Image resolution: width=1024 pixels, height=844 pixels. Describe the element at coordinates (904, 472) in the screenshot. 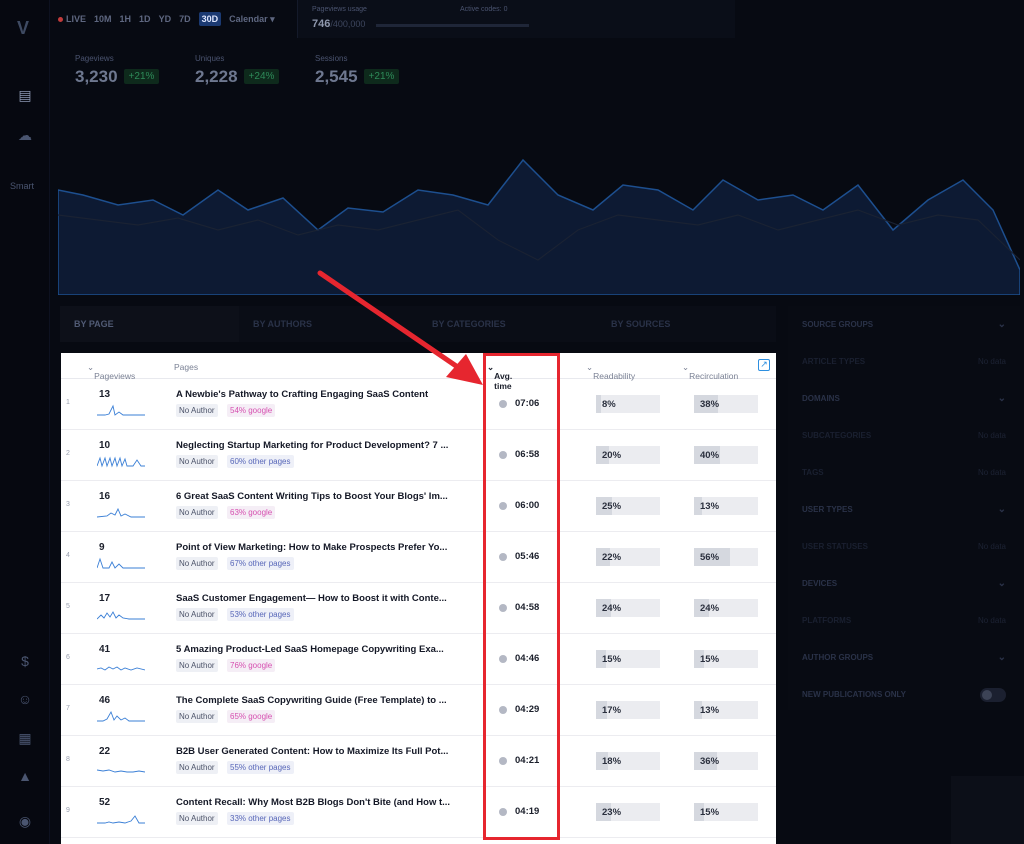

I see `filter-tags: TAGS No data` at that location.